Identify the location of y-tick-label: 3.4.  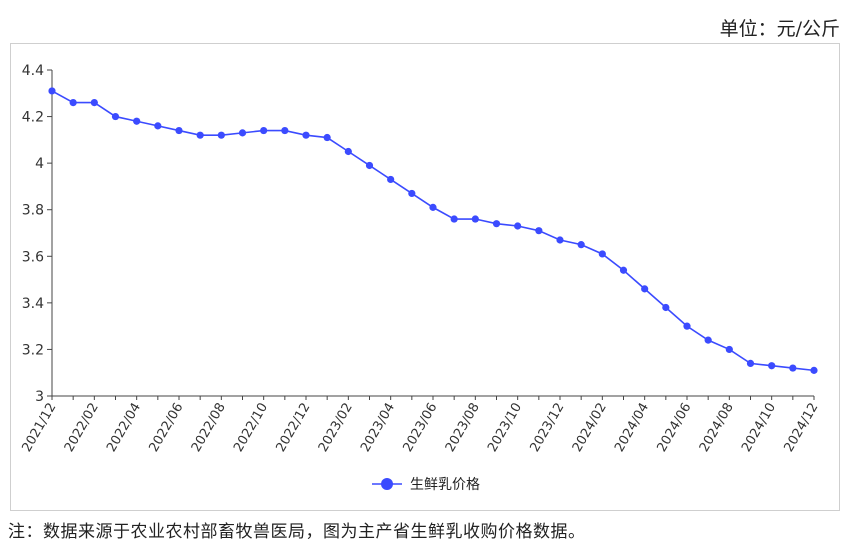
(33, 304).